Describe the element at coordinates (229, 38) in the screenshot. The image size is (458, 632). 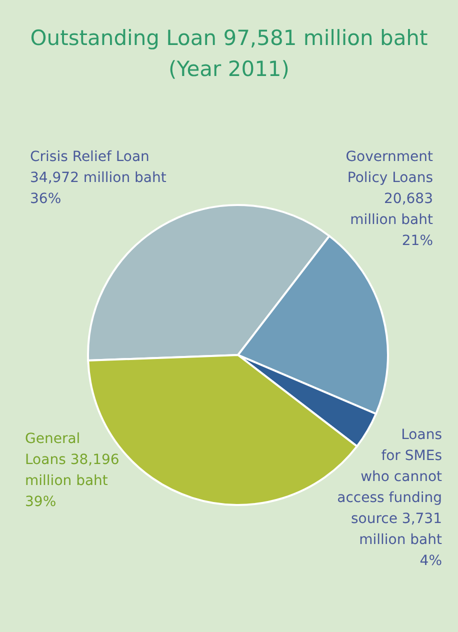
I see `chart-title: Outstanding Loan 97,581 million baht` at that location.